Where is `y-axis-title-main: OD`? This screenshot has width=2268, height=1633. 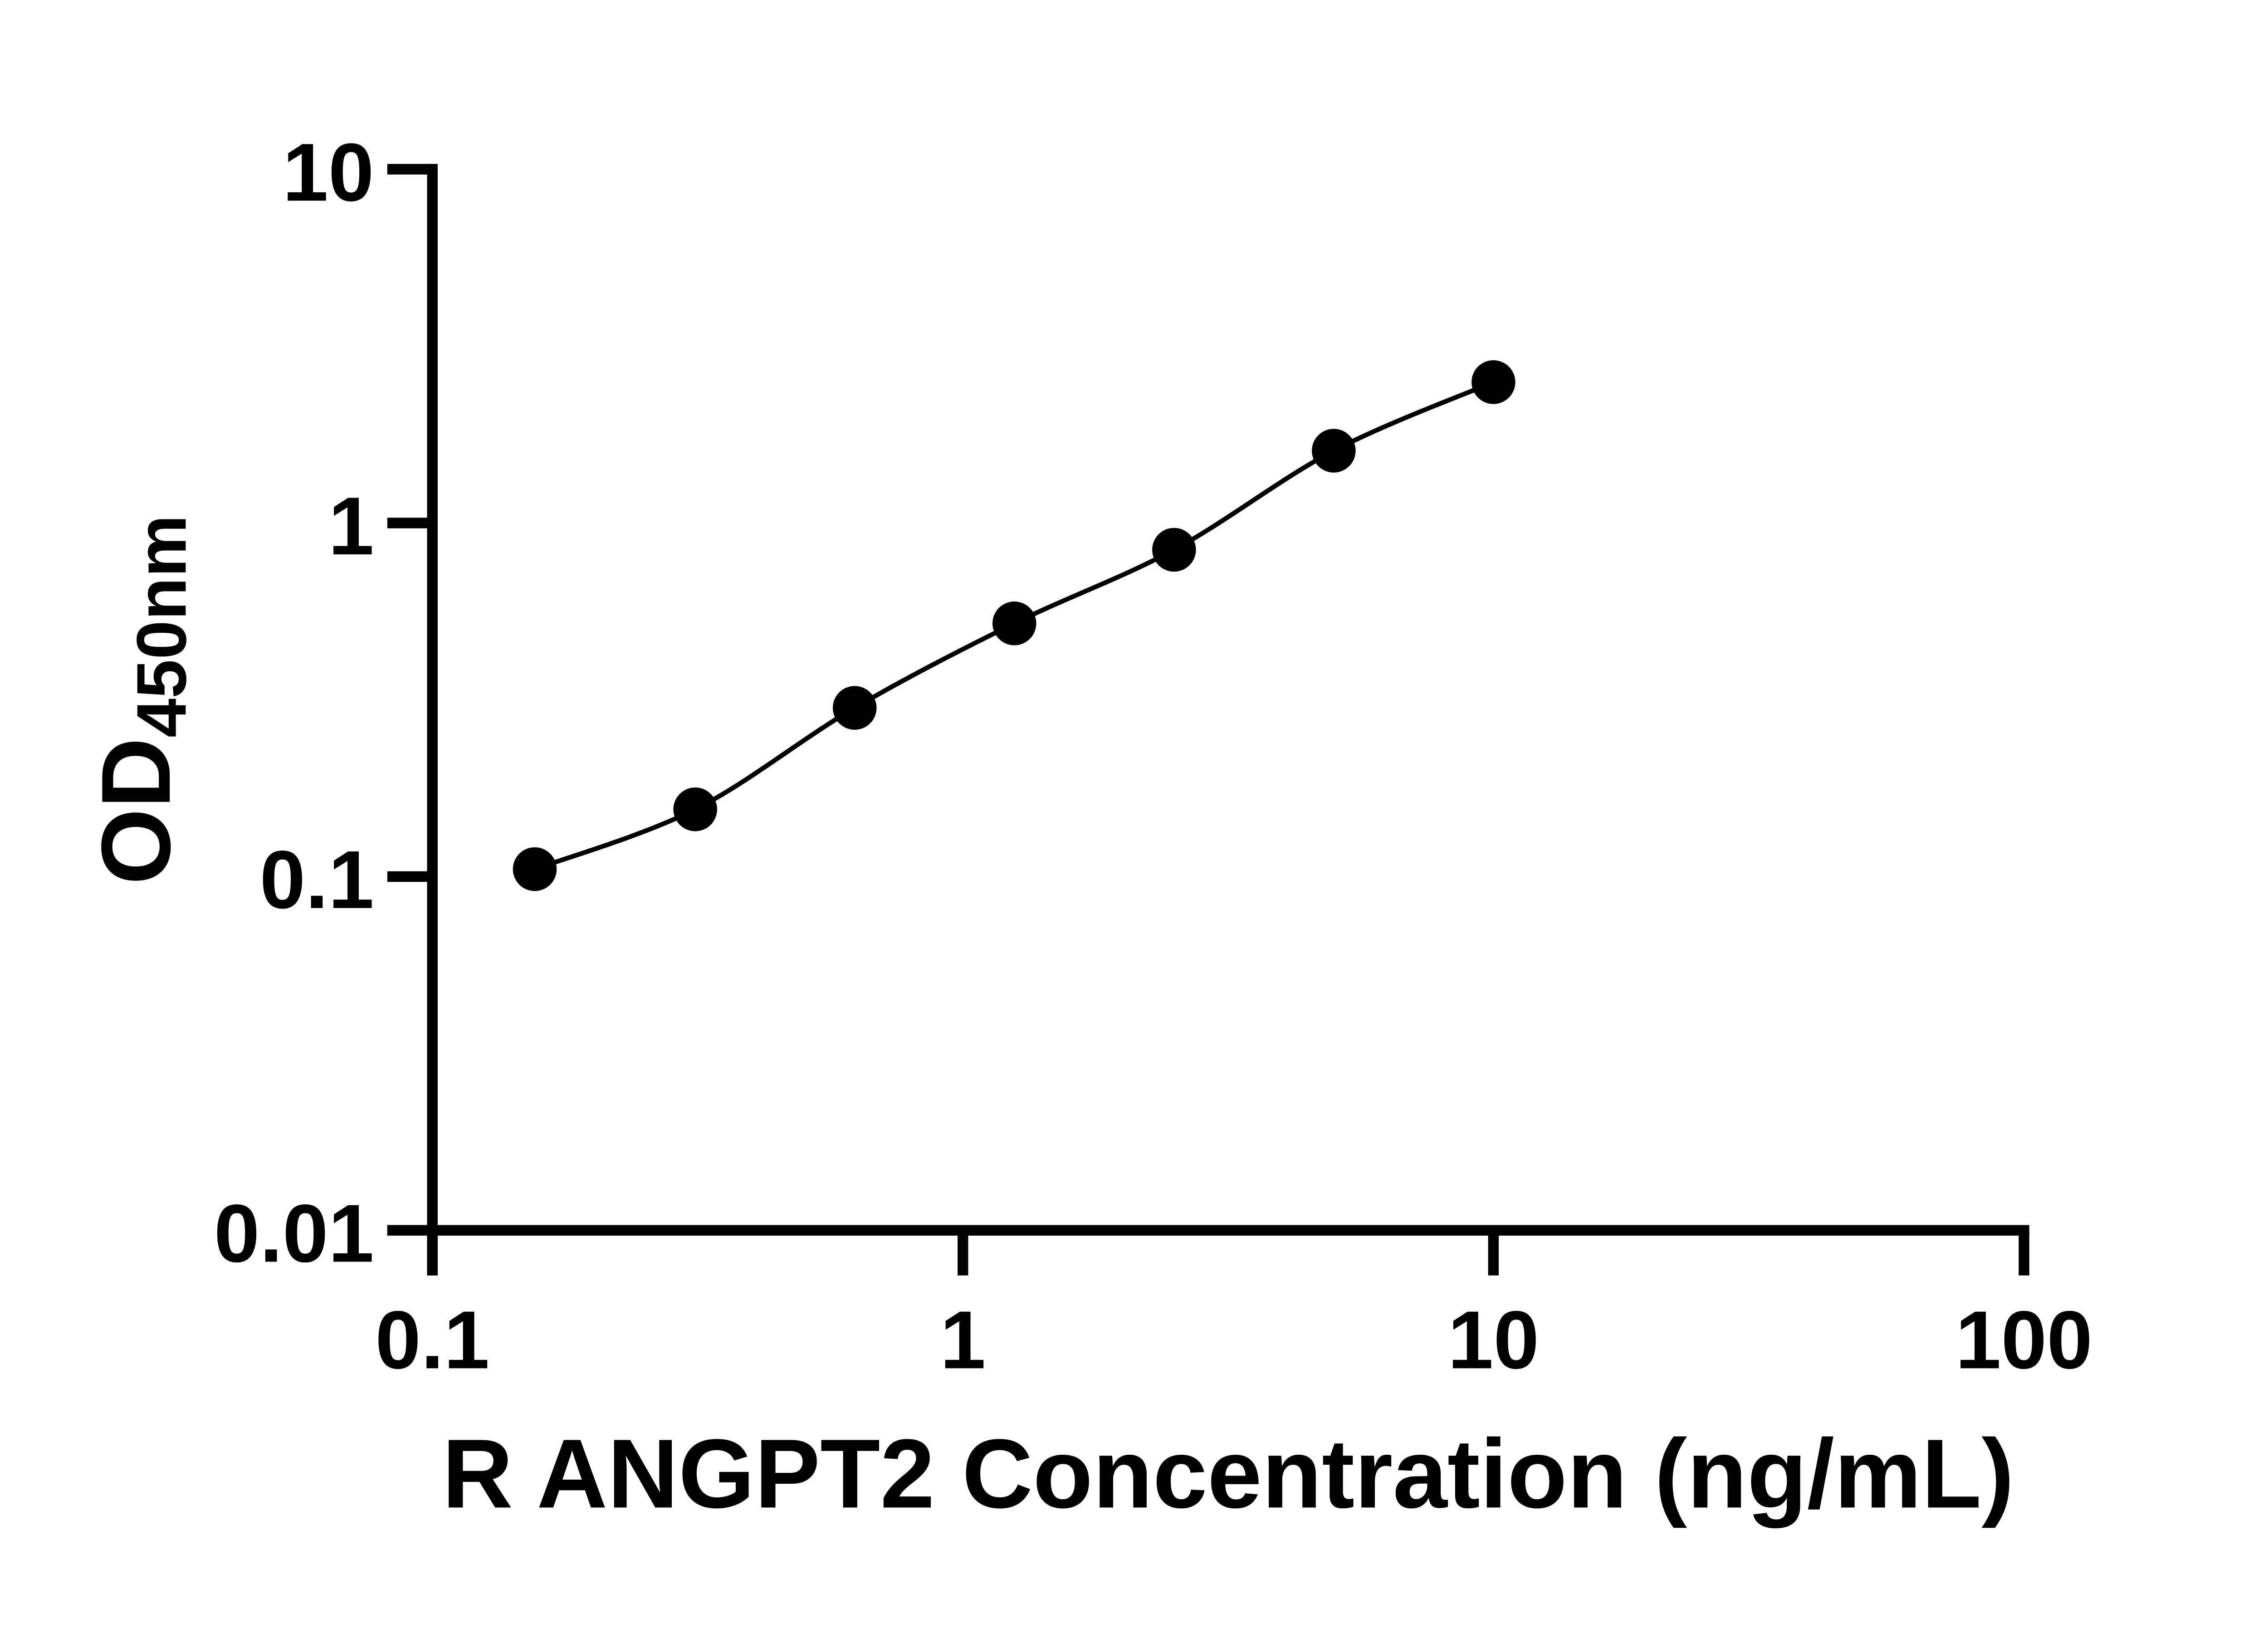 y-axis-title-main: OD is located at coordinates (136, 811).